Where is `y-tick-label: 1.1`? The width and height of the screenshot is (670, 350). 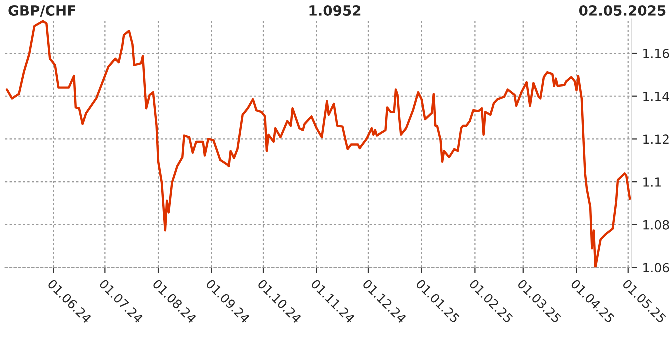 y-tick-label: 1.1 is located at coordinates (652, 182).